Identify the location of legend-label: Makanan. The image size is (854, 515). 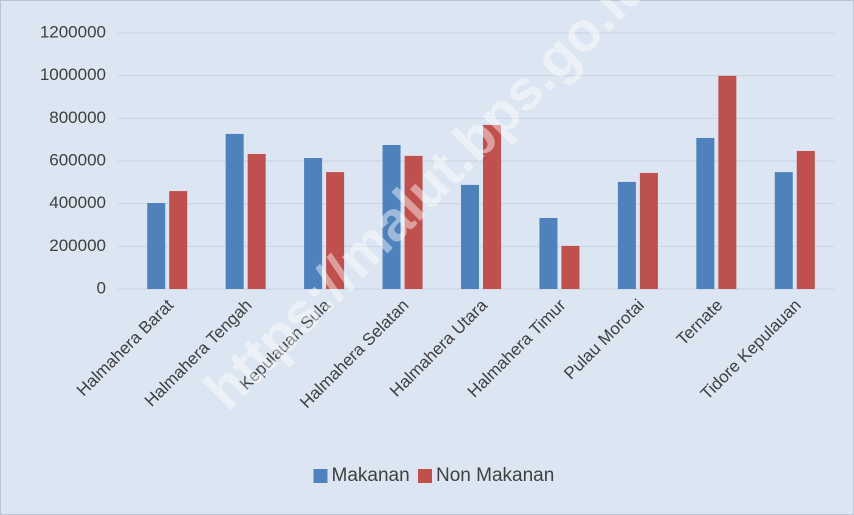
(371, 475).